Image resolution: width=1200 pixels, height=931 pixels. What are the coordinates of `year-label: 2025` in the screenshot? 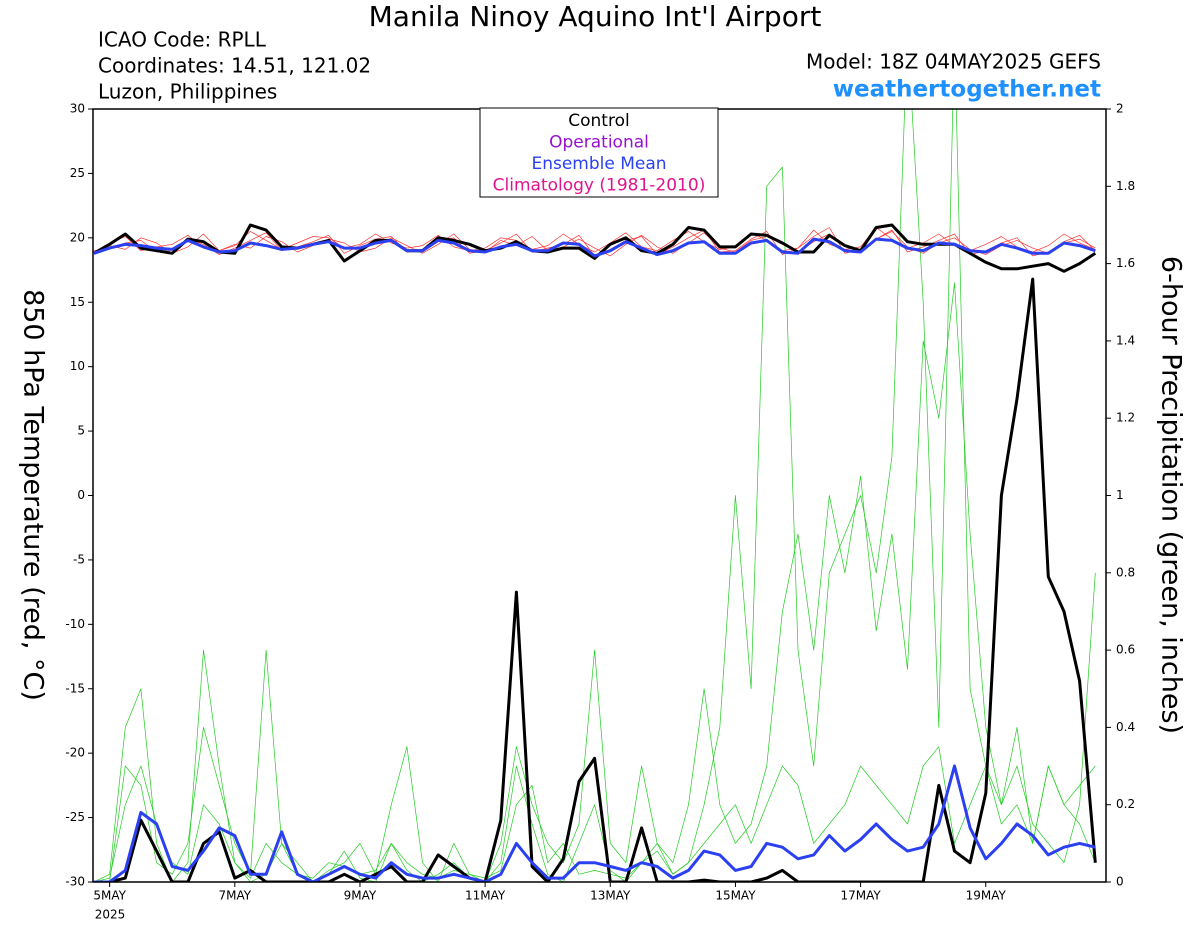 It's located at (110, 915).